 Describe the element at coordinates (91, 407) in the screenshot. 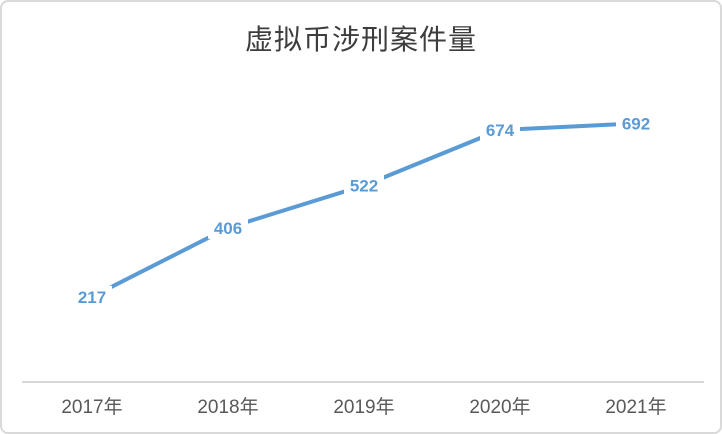

I see `x-axis-label: 2017年` at that location.